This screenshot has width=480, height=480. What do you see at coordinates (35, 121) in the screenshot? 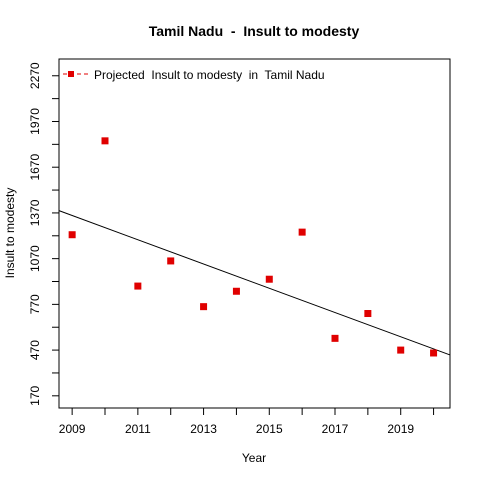
I see `y-tick-label: 1970` at bounding box center [35, 121].